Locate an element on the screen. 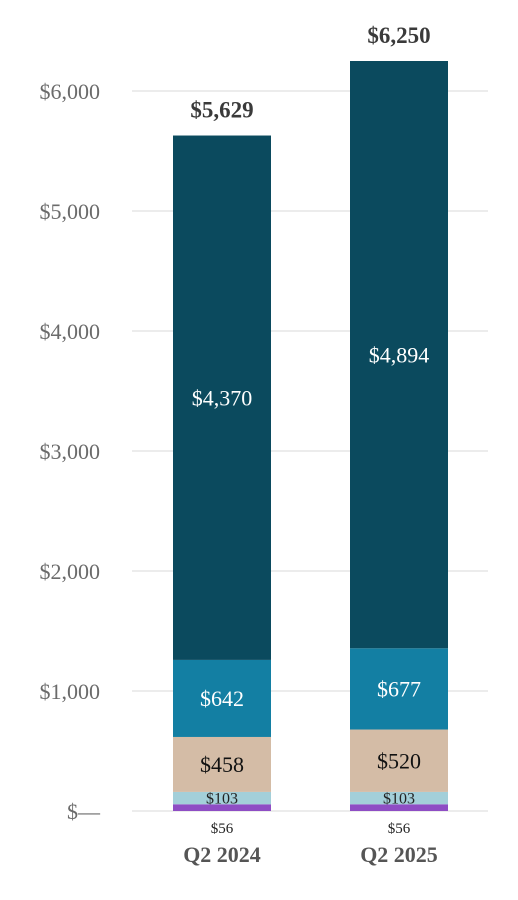 The image size is (518, 900). data-label: $677 is located at coordinates (399, 689).